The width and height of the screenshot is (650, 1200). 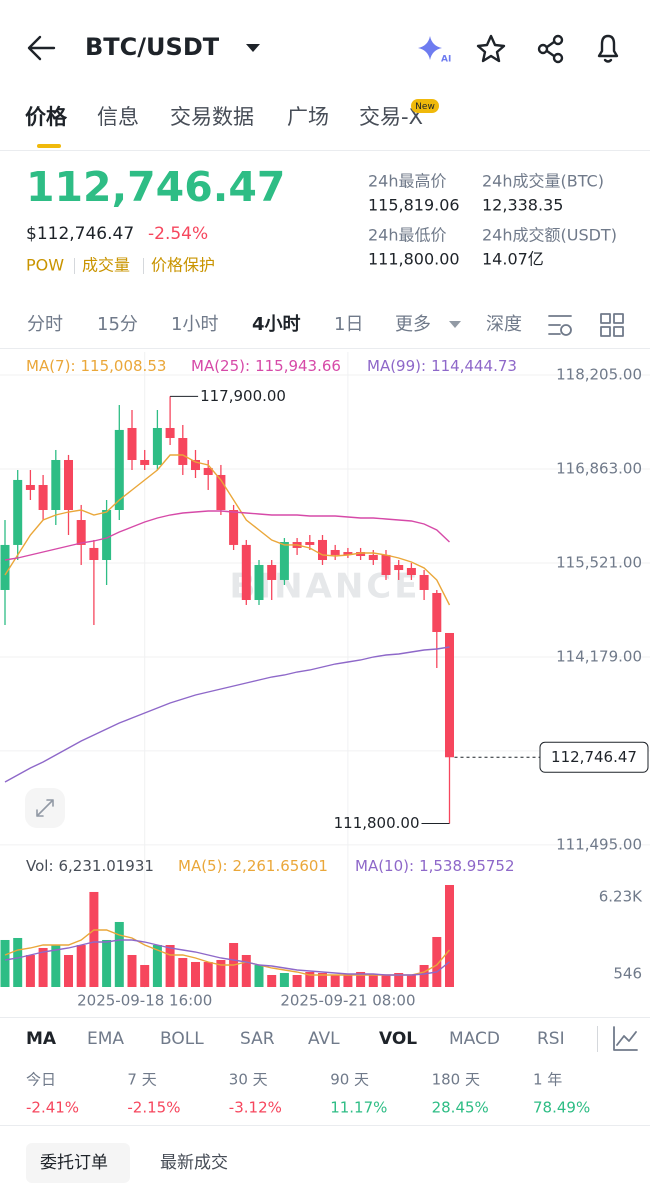 I want to click on indicator-tab: BOLL, so click(x=182, y=1039).